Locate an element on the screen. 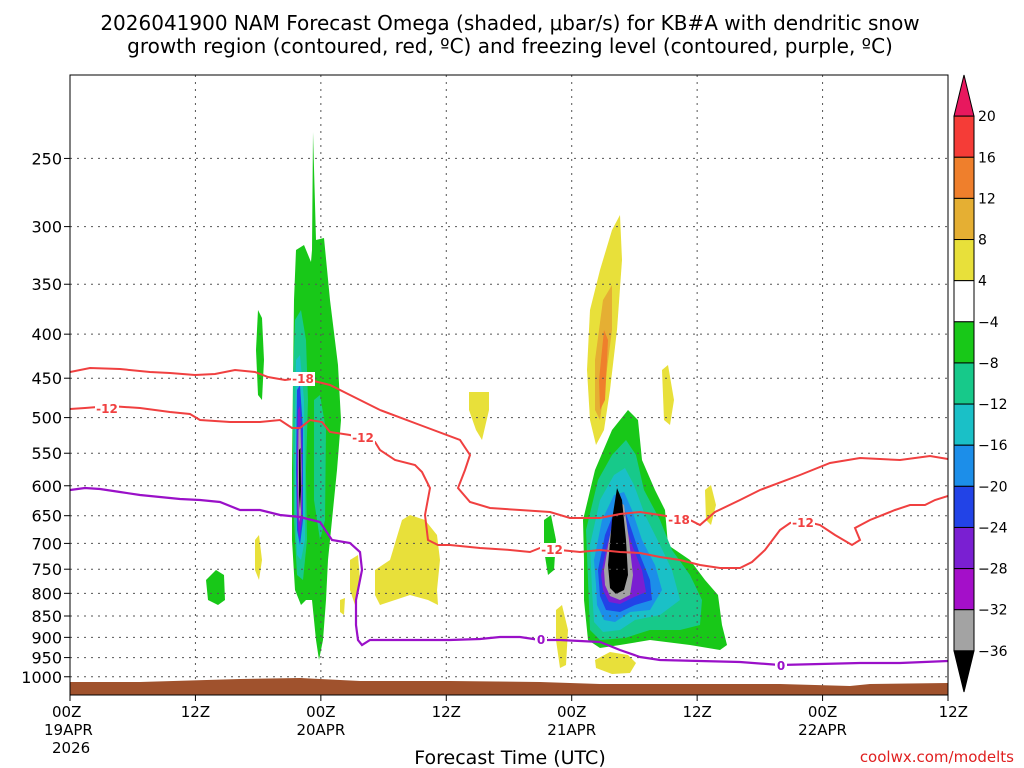 Image resolution: width=1024 pixels, height=768 pixels. terrain is located at coordinates (509, 686).